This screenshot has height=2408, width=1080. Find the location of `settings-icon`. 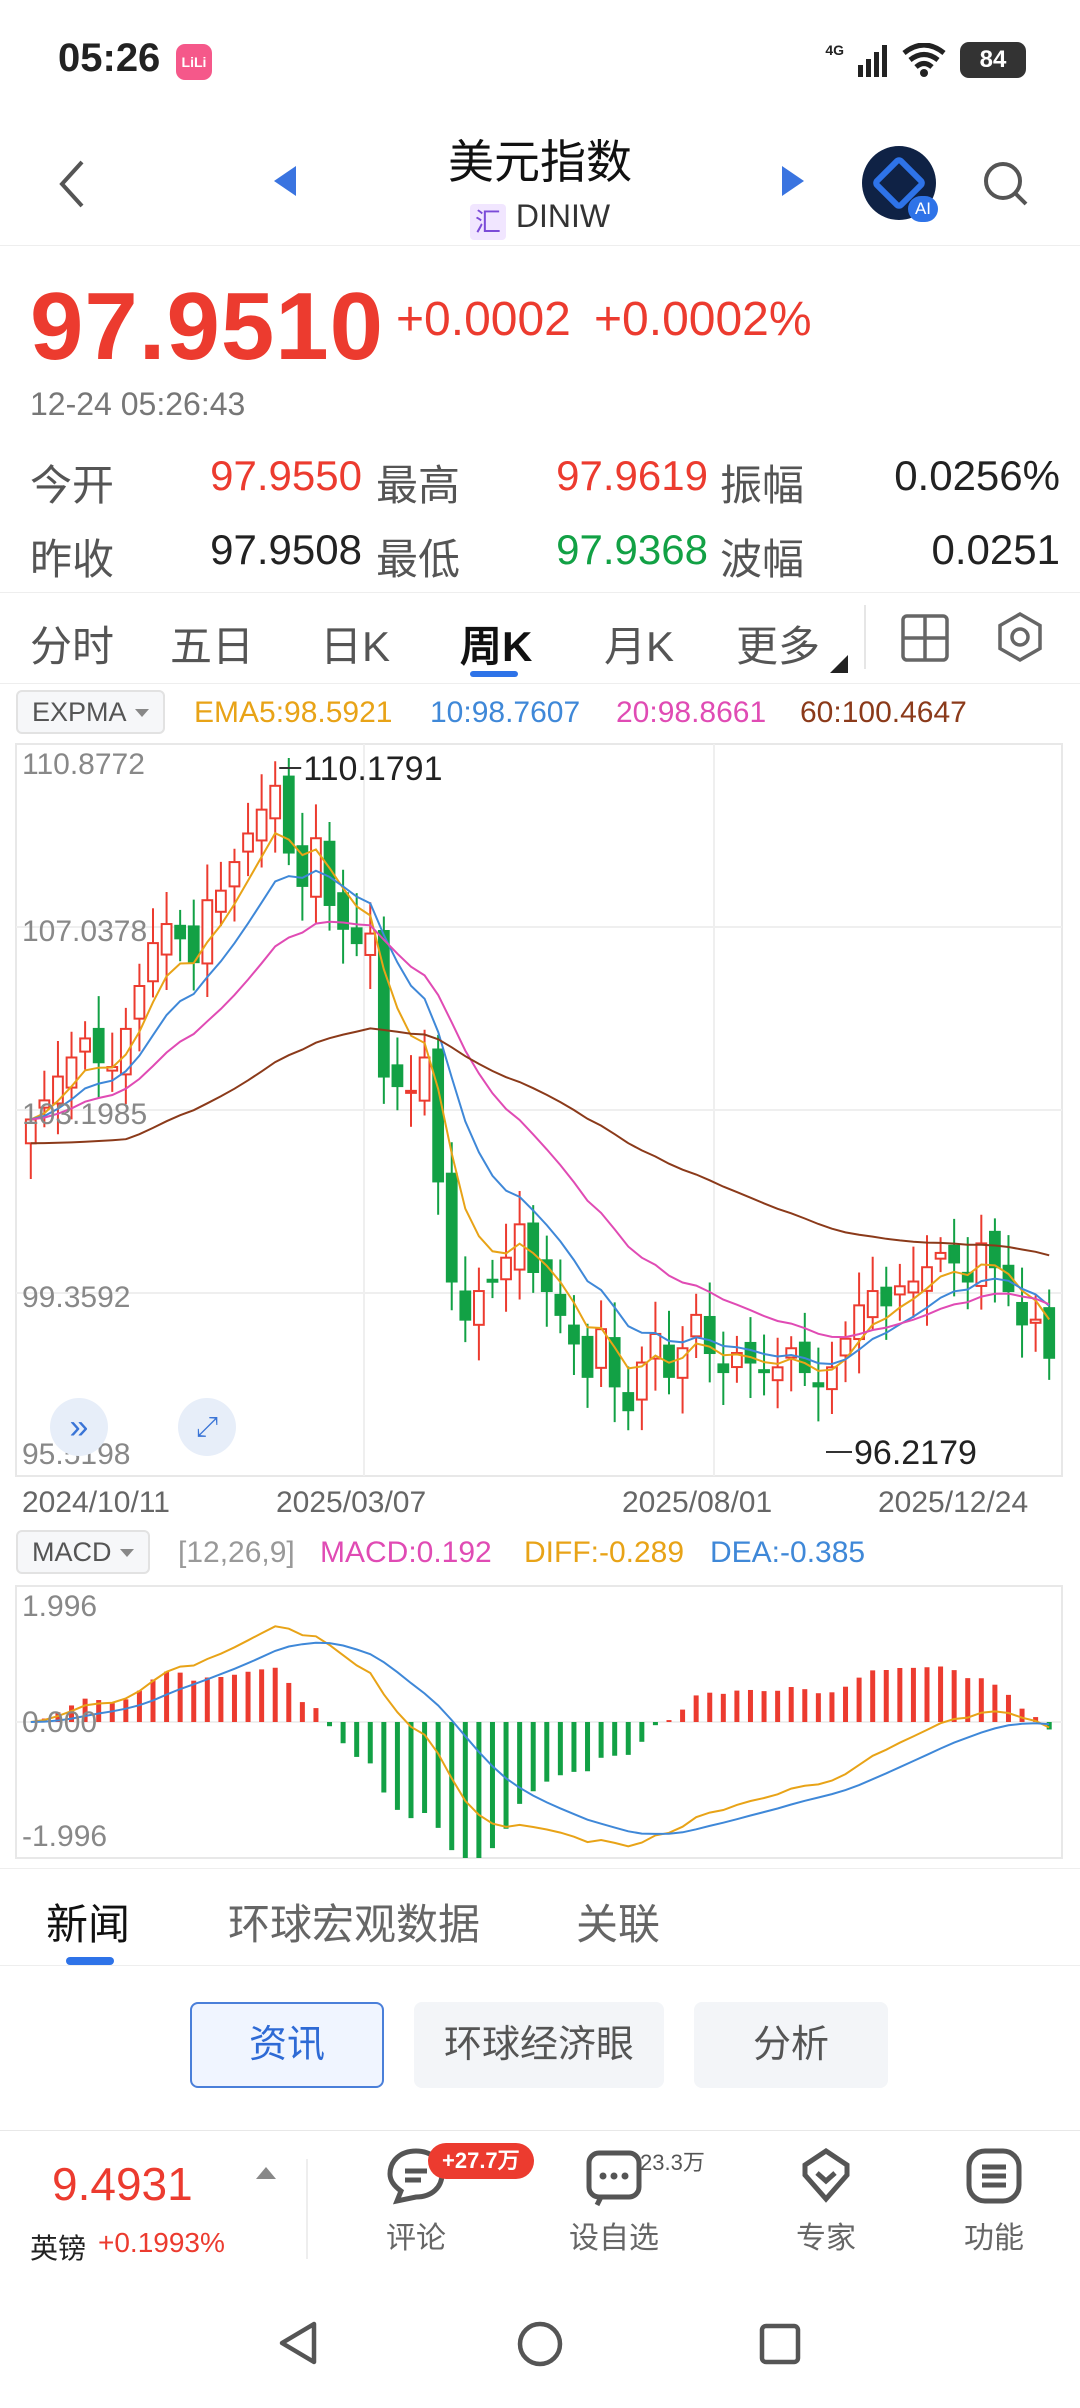

settings-icon is located at coordinates (1020, 637).